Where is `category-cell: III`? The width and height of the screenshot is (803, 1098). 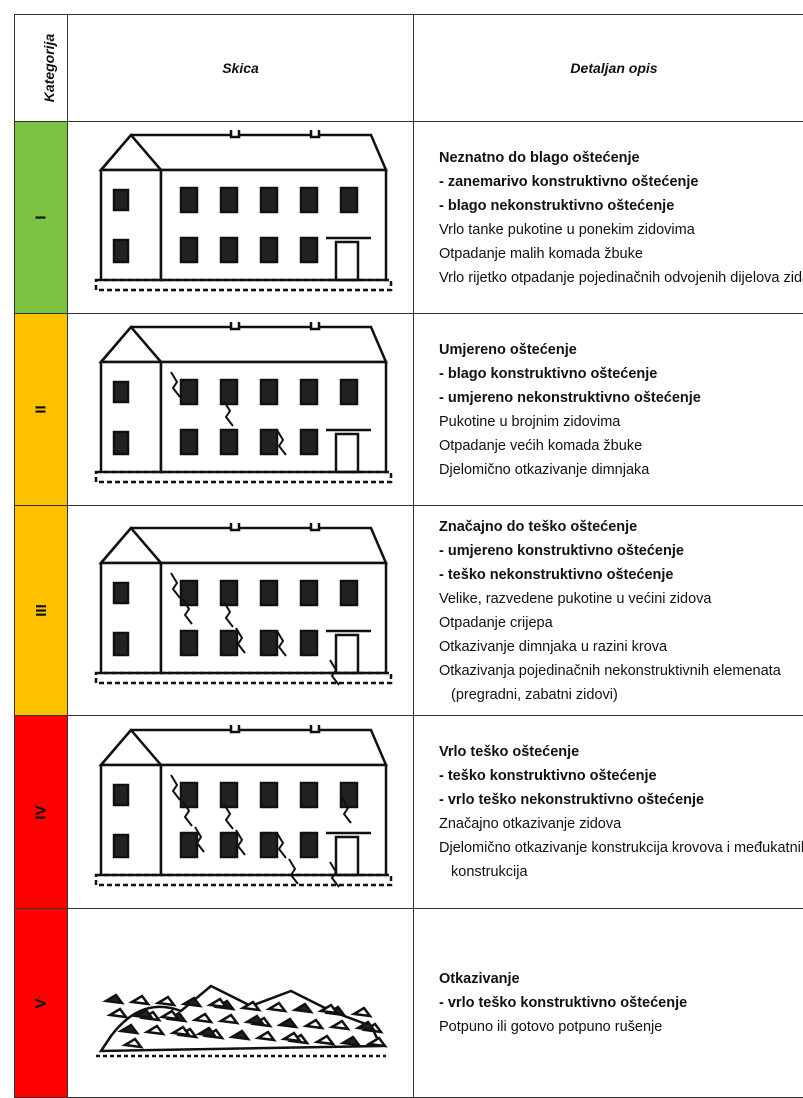
category-cell: III is located at coordinates (41, 610).